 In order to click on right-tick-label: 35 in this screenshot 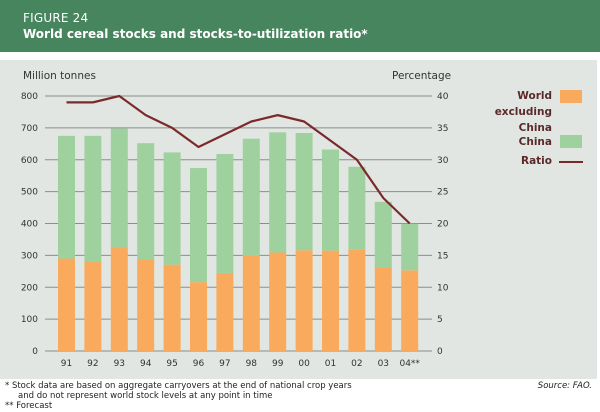, I will do `click(442, 129)`.